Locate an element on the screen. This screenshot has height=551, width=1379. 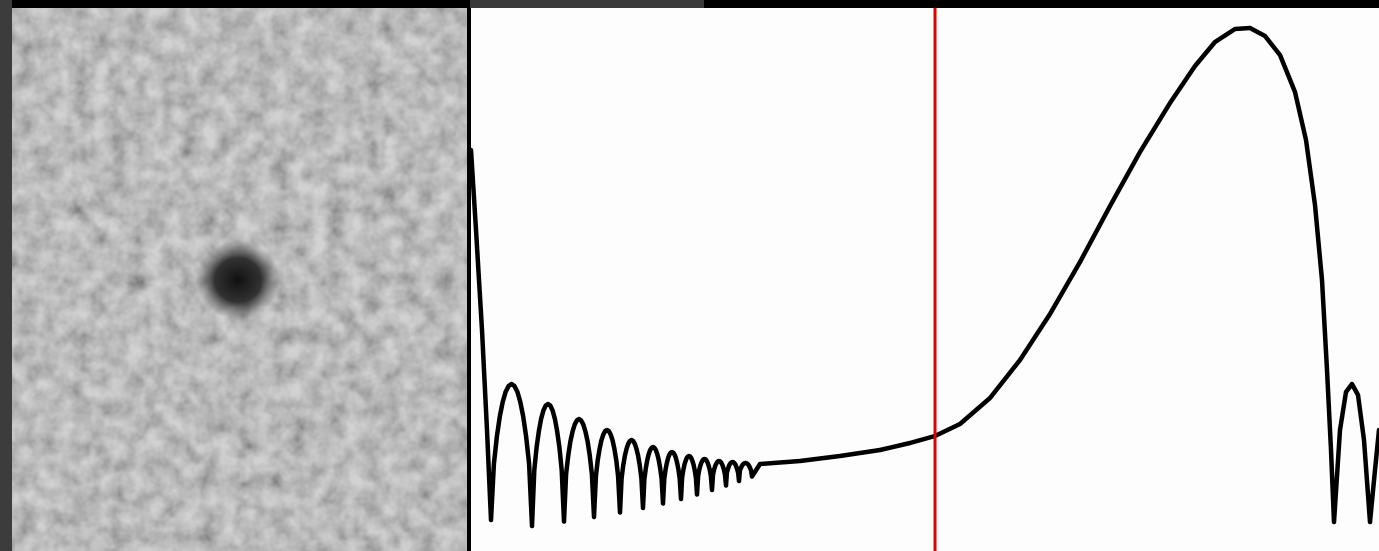
top-bar-grey is located at coordinates (587, 4).